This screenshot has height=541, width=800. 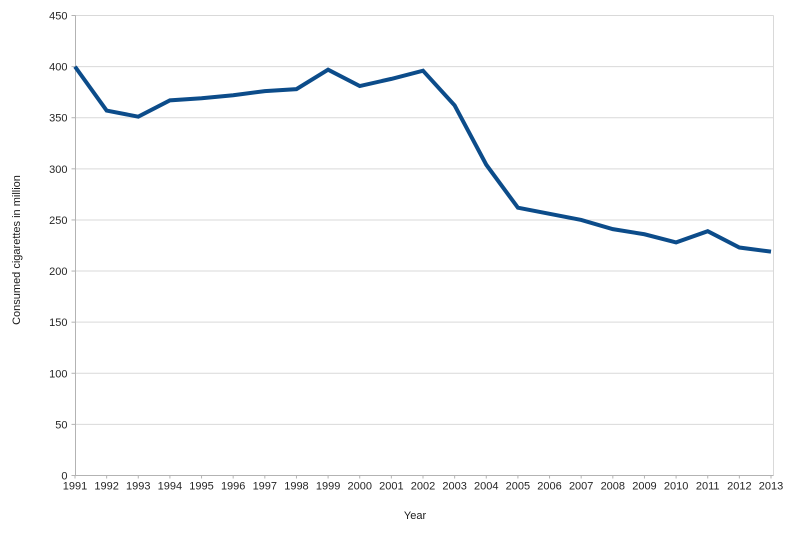 What do you see at coordinates (75, 487) in the screenshot?
I see `x-tick-label: 1991` at bounding box center [75, 487].